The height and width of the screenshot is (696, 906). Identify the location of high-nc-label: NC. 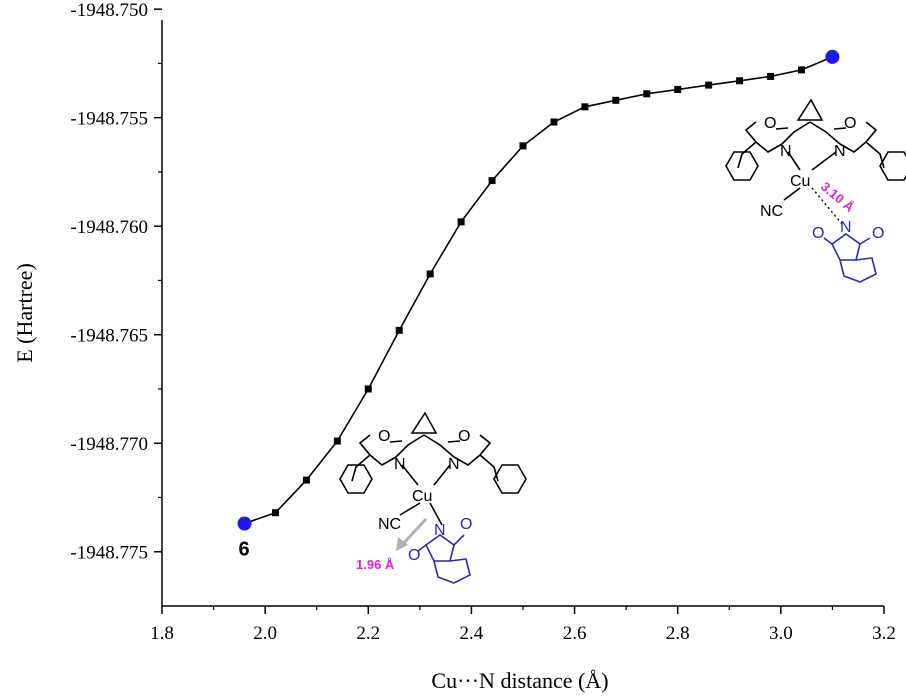
(771, 211).